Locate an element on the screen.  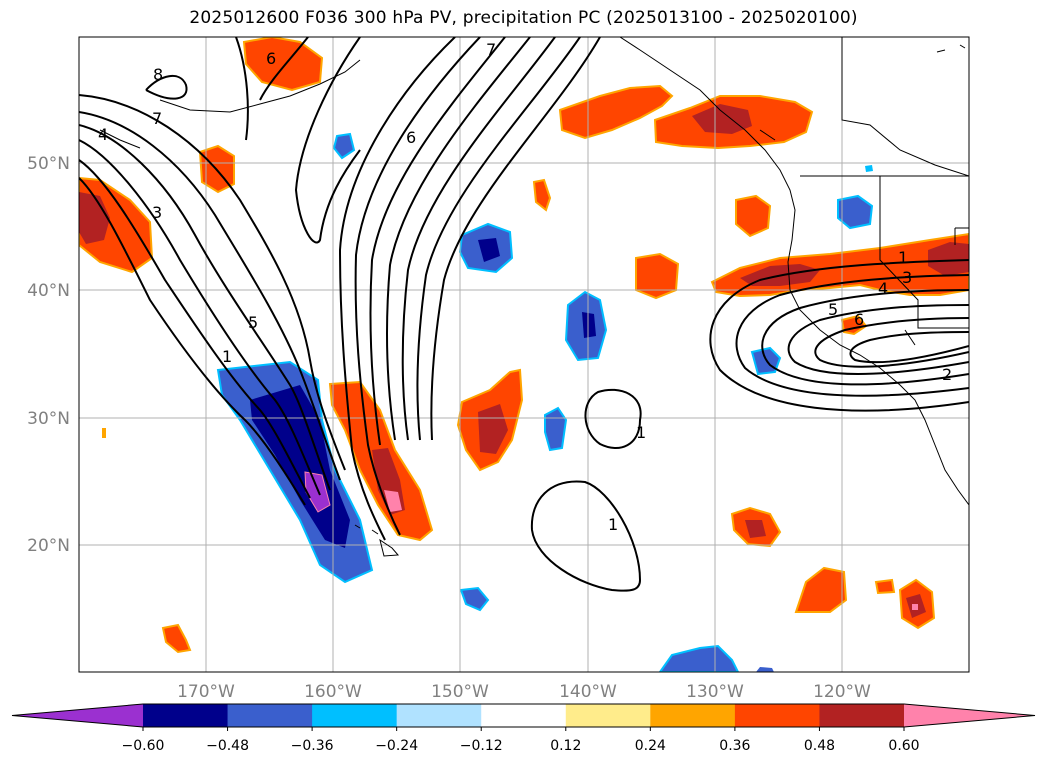
colorbar-tick-label: −0.48 is located at coordinates (227, 746).